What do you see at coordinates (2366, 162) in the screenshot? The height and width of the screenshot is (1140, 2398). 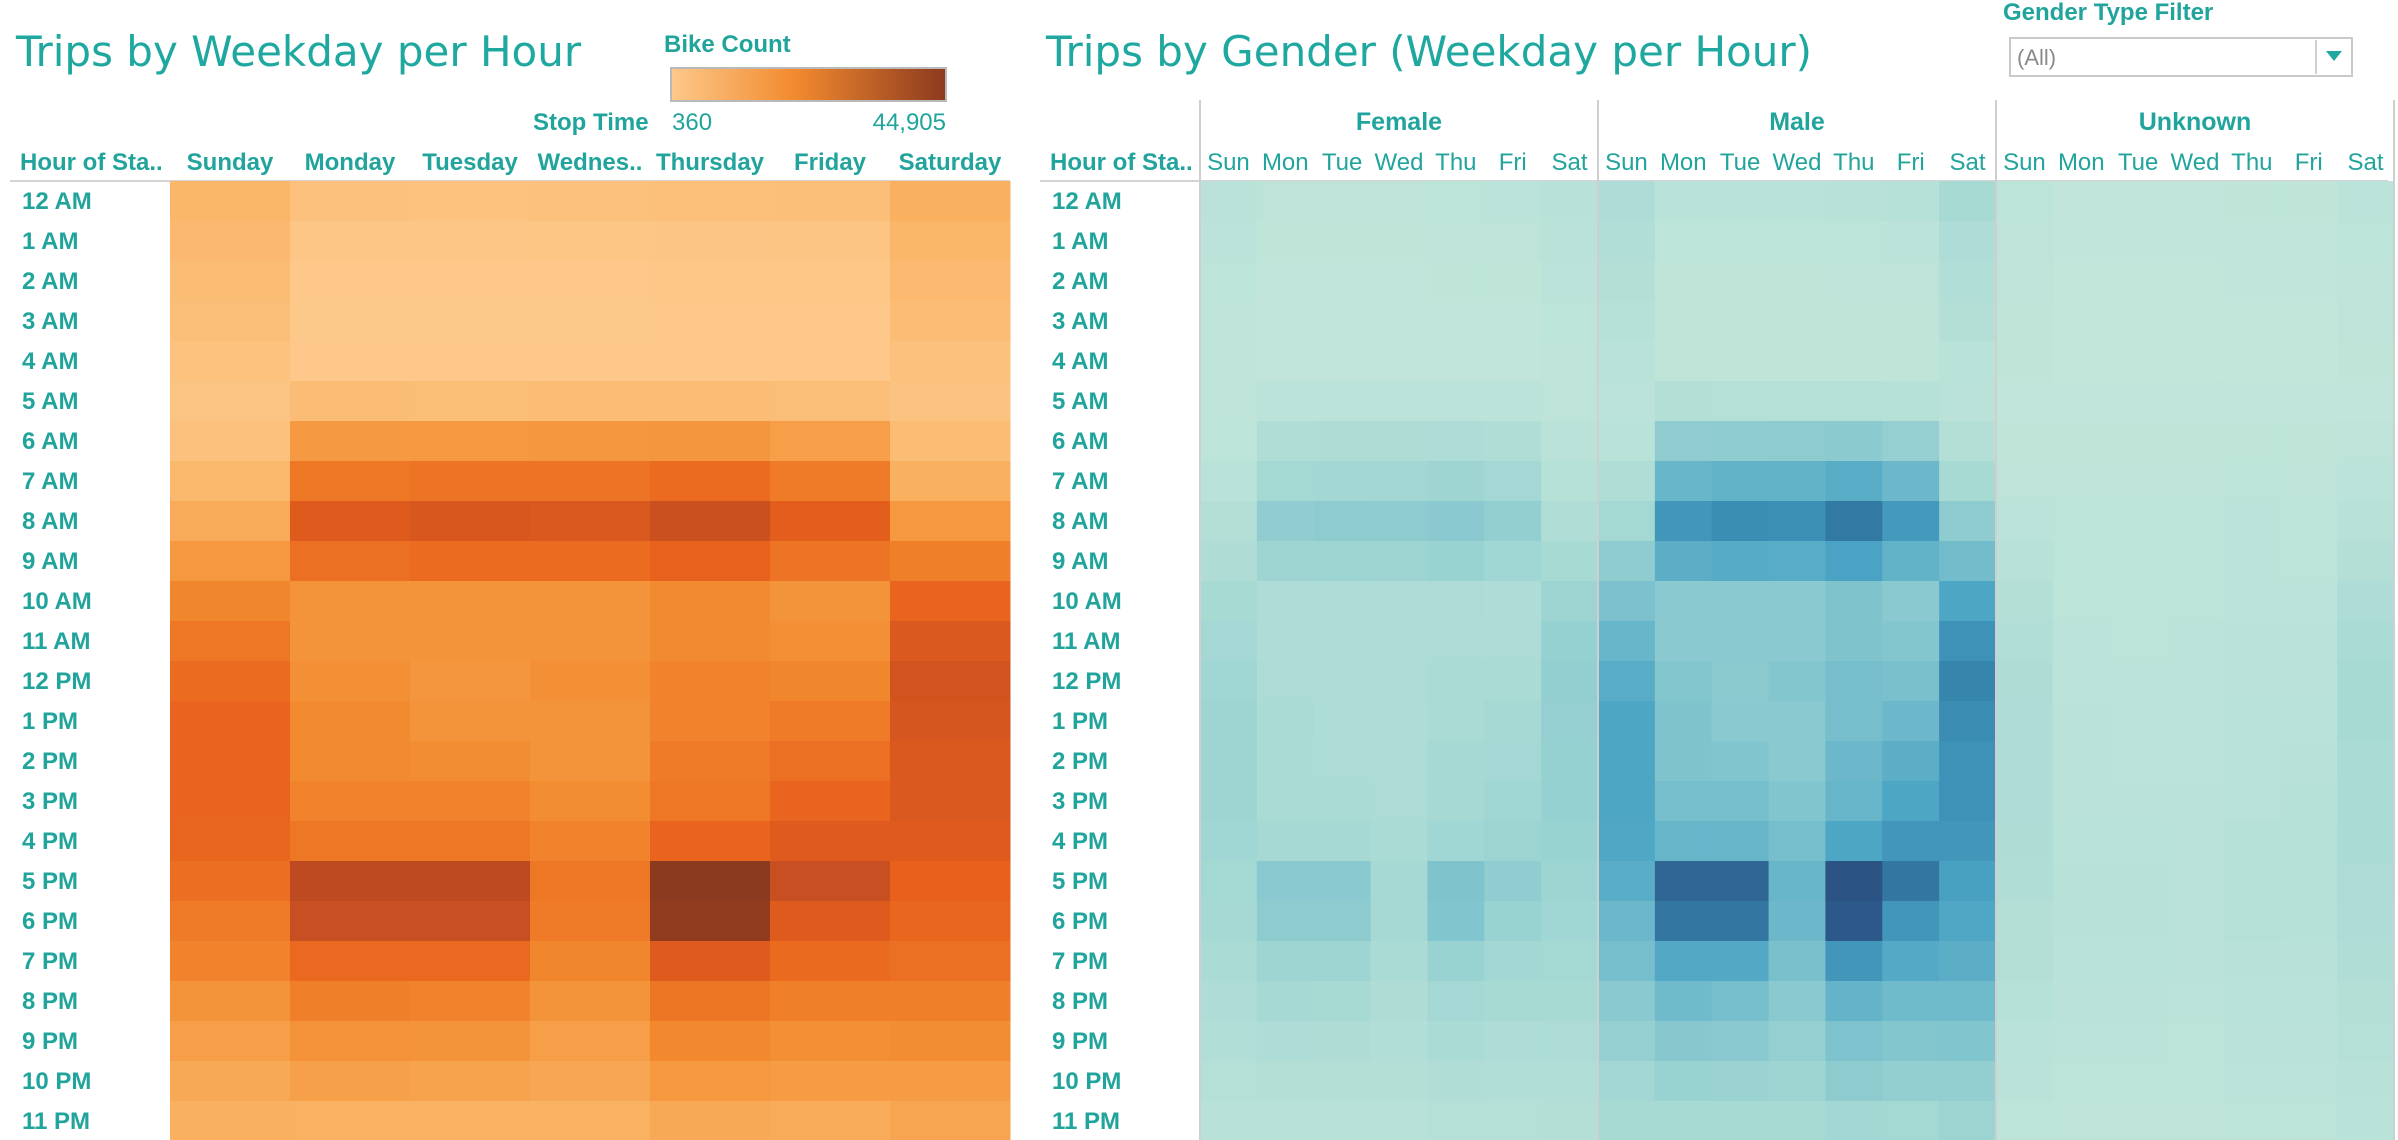 I see `day-header: Sat` at bounding box center [2366, 162].